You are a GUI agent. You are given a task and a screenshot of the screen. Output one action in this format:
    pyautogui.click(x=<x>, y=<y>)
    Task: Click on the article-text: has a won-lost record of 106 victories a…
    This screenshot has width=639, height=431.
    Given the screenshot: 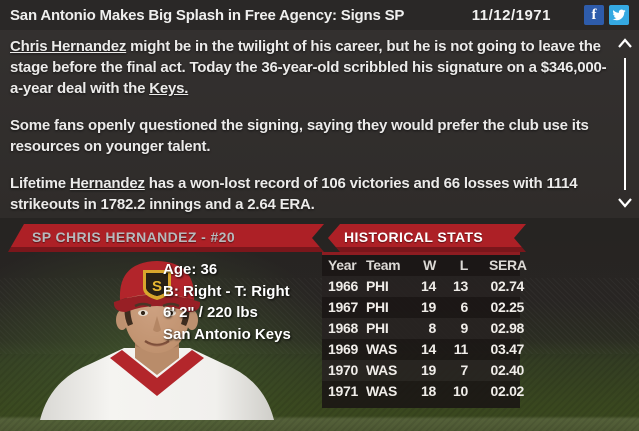 What is the action you would take?
    pyautogui.click(x=294, y=194)
    